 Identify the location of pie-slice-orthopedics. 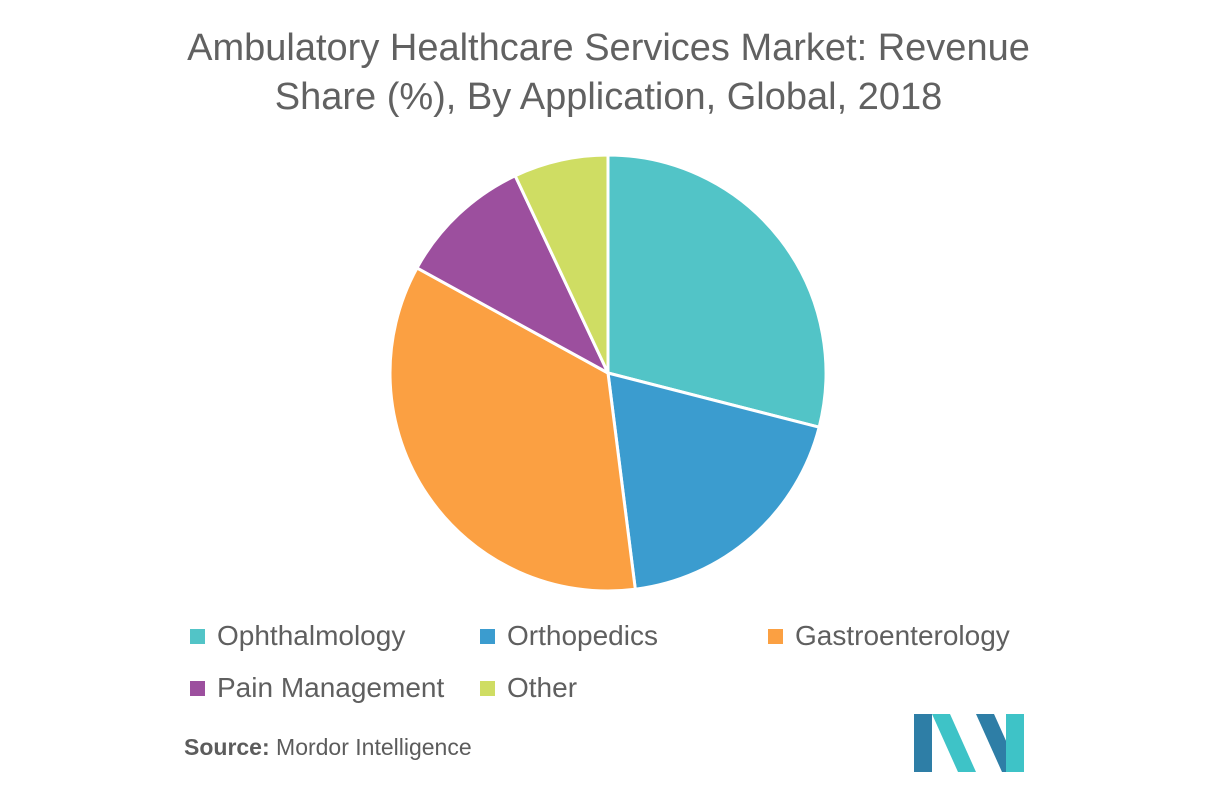
(713, 481).